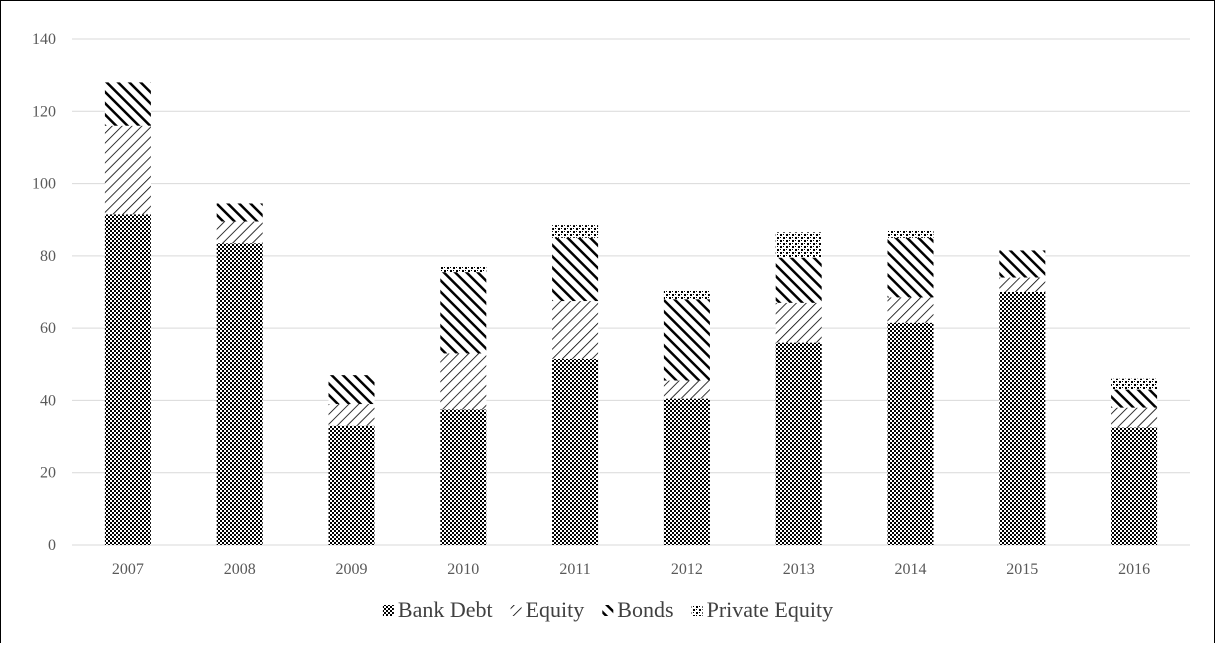  Describe the element at coordinates (687, 569) in the screenshot. I see `x-tick-label: 2012` at that location.